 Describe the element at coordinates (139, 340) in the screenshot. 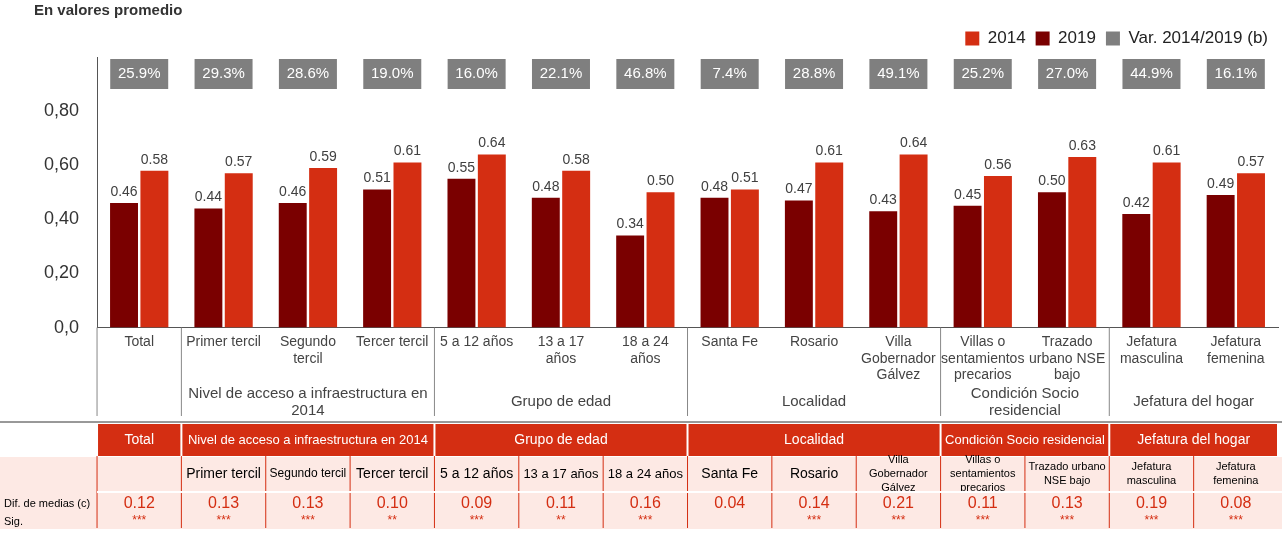

I see `x-tick-label: Total` at that location.